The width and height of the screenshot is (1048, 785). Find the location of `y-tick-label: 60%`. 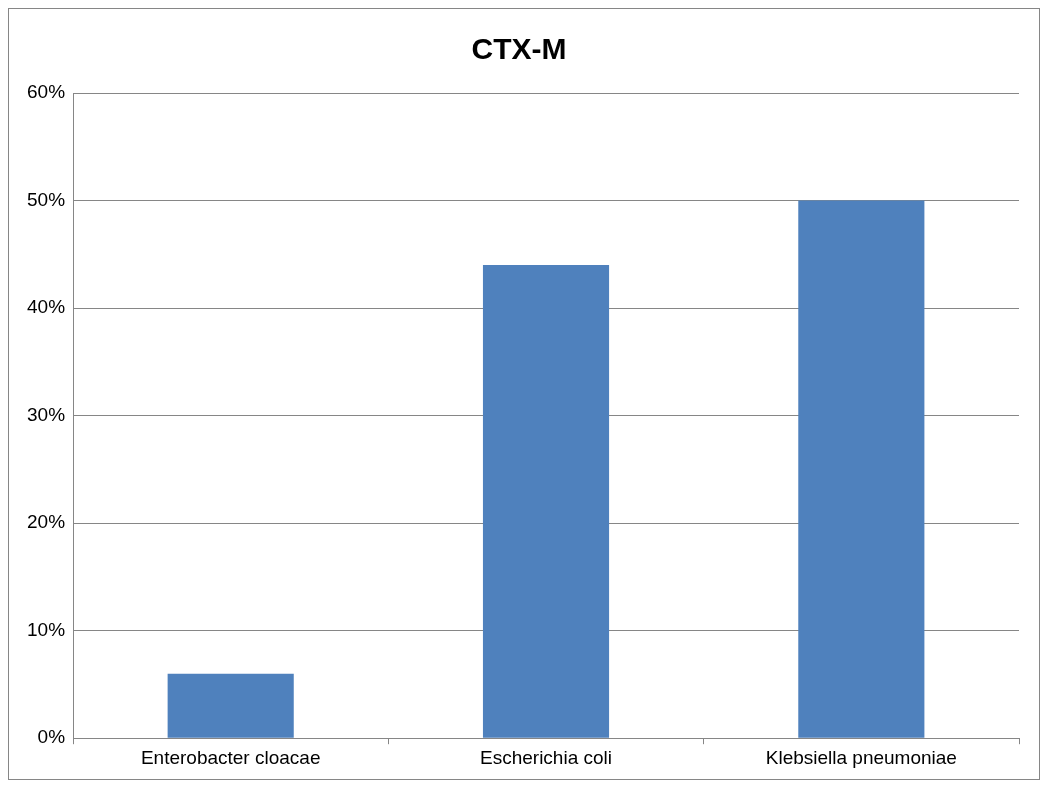

y-tick-label: 60% is located at coordinates (46, 92).